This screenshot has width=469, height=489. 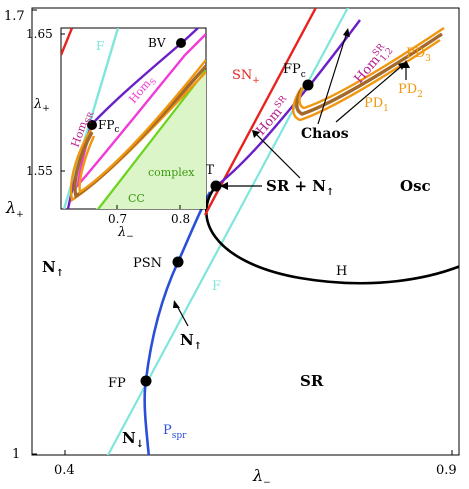 What do you see at coordinates (14, 209) in the screenshot?
I see `y-axis-title: λ+` at bounding box center [14, 209].